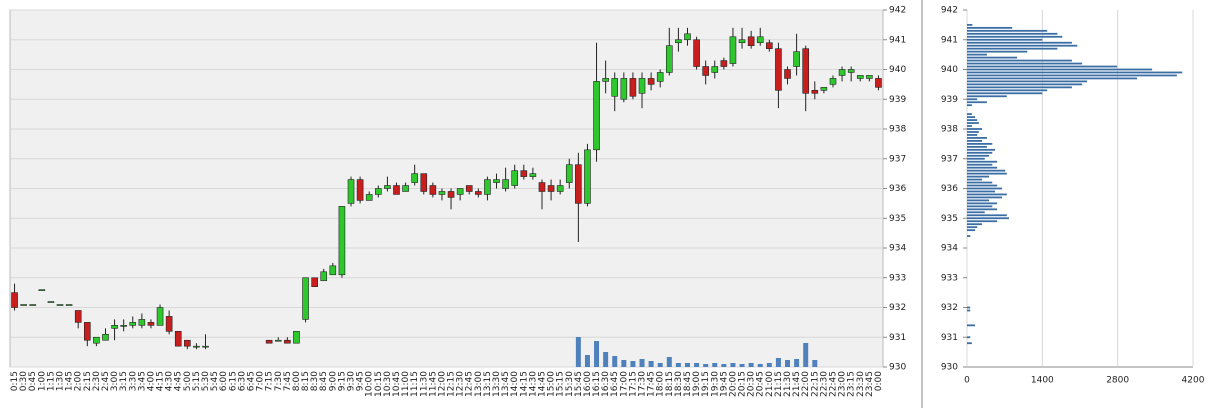 The height and width of the screenshot is (408, 1211). What do you see at coordinates (743, 384) in the screenshot?
I see `x-tick-label: 20:15` at bounding box center [743, 384].